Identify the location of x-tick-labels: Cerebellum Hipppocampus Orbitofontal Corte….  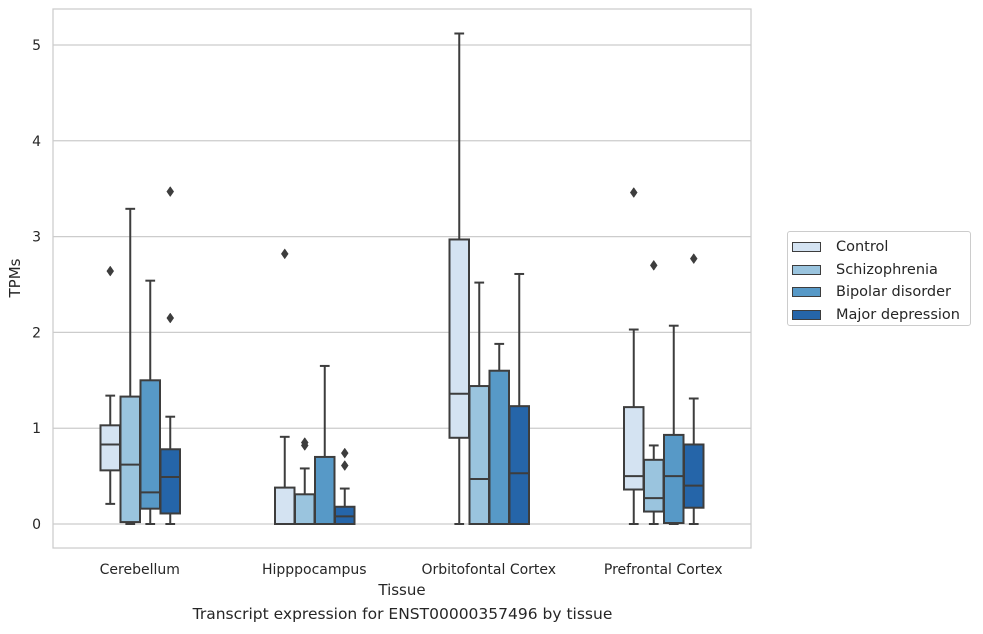
(411, 570).